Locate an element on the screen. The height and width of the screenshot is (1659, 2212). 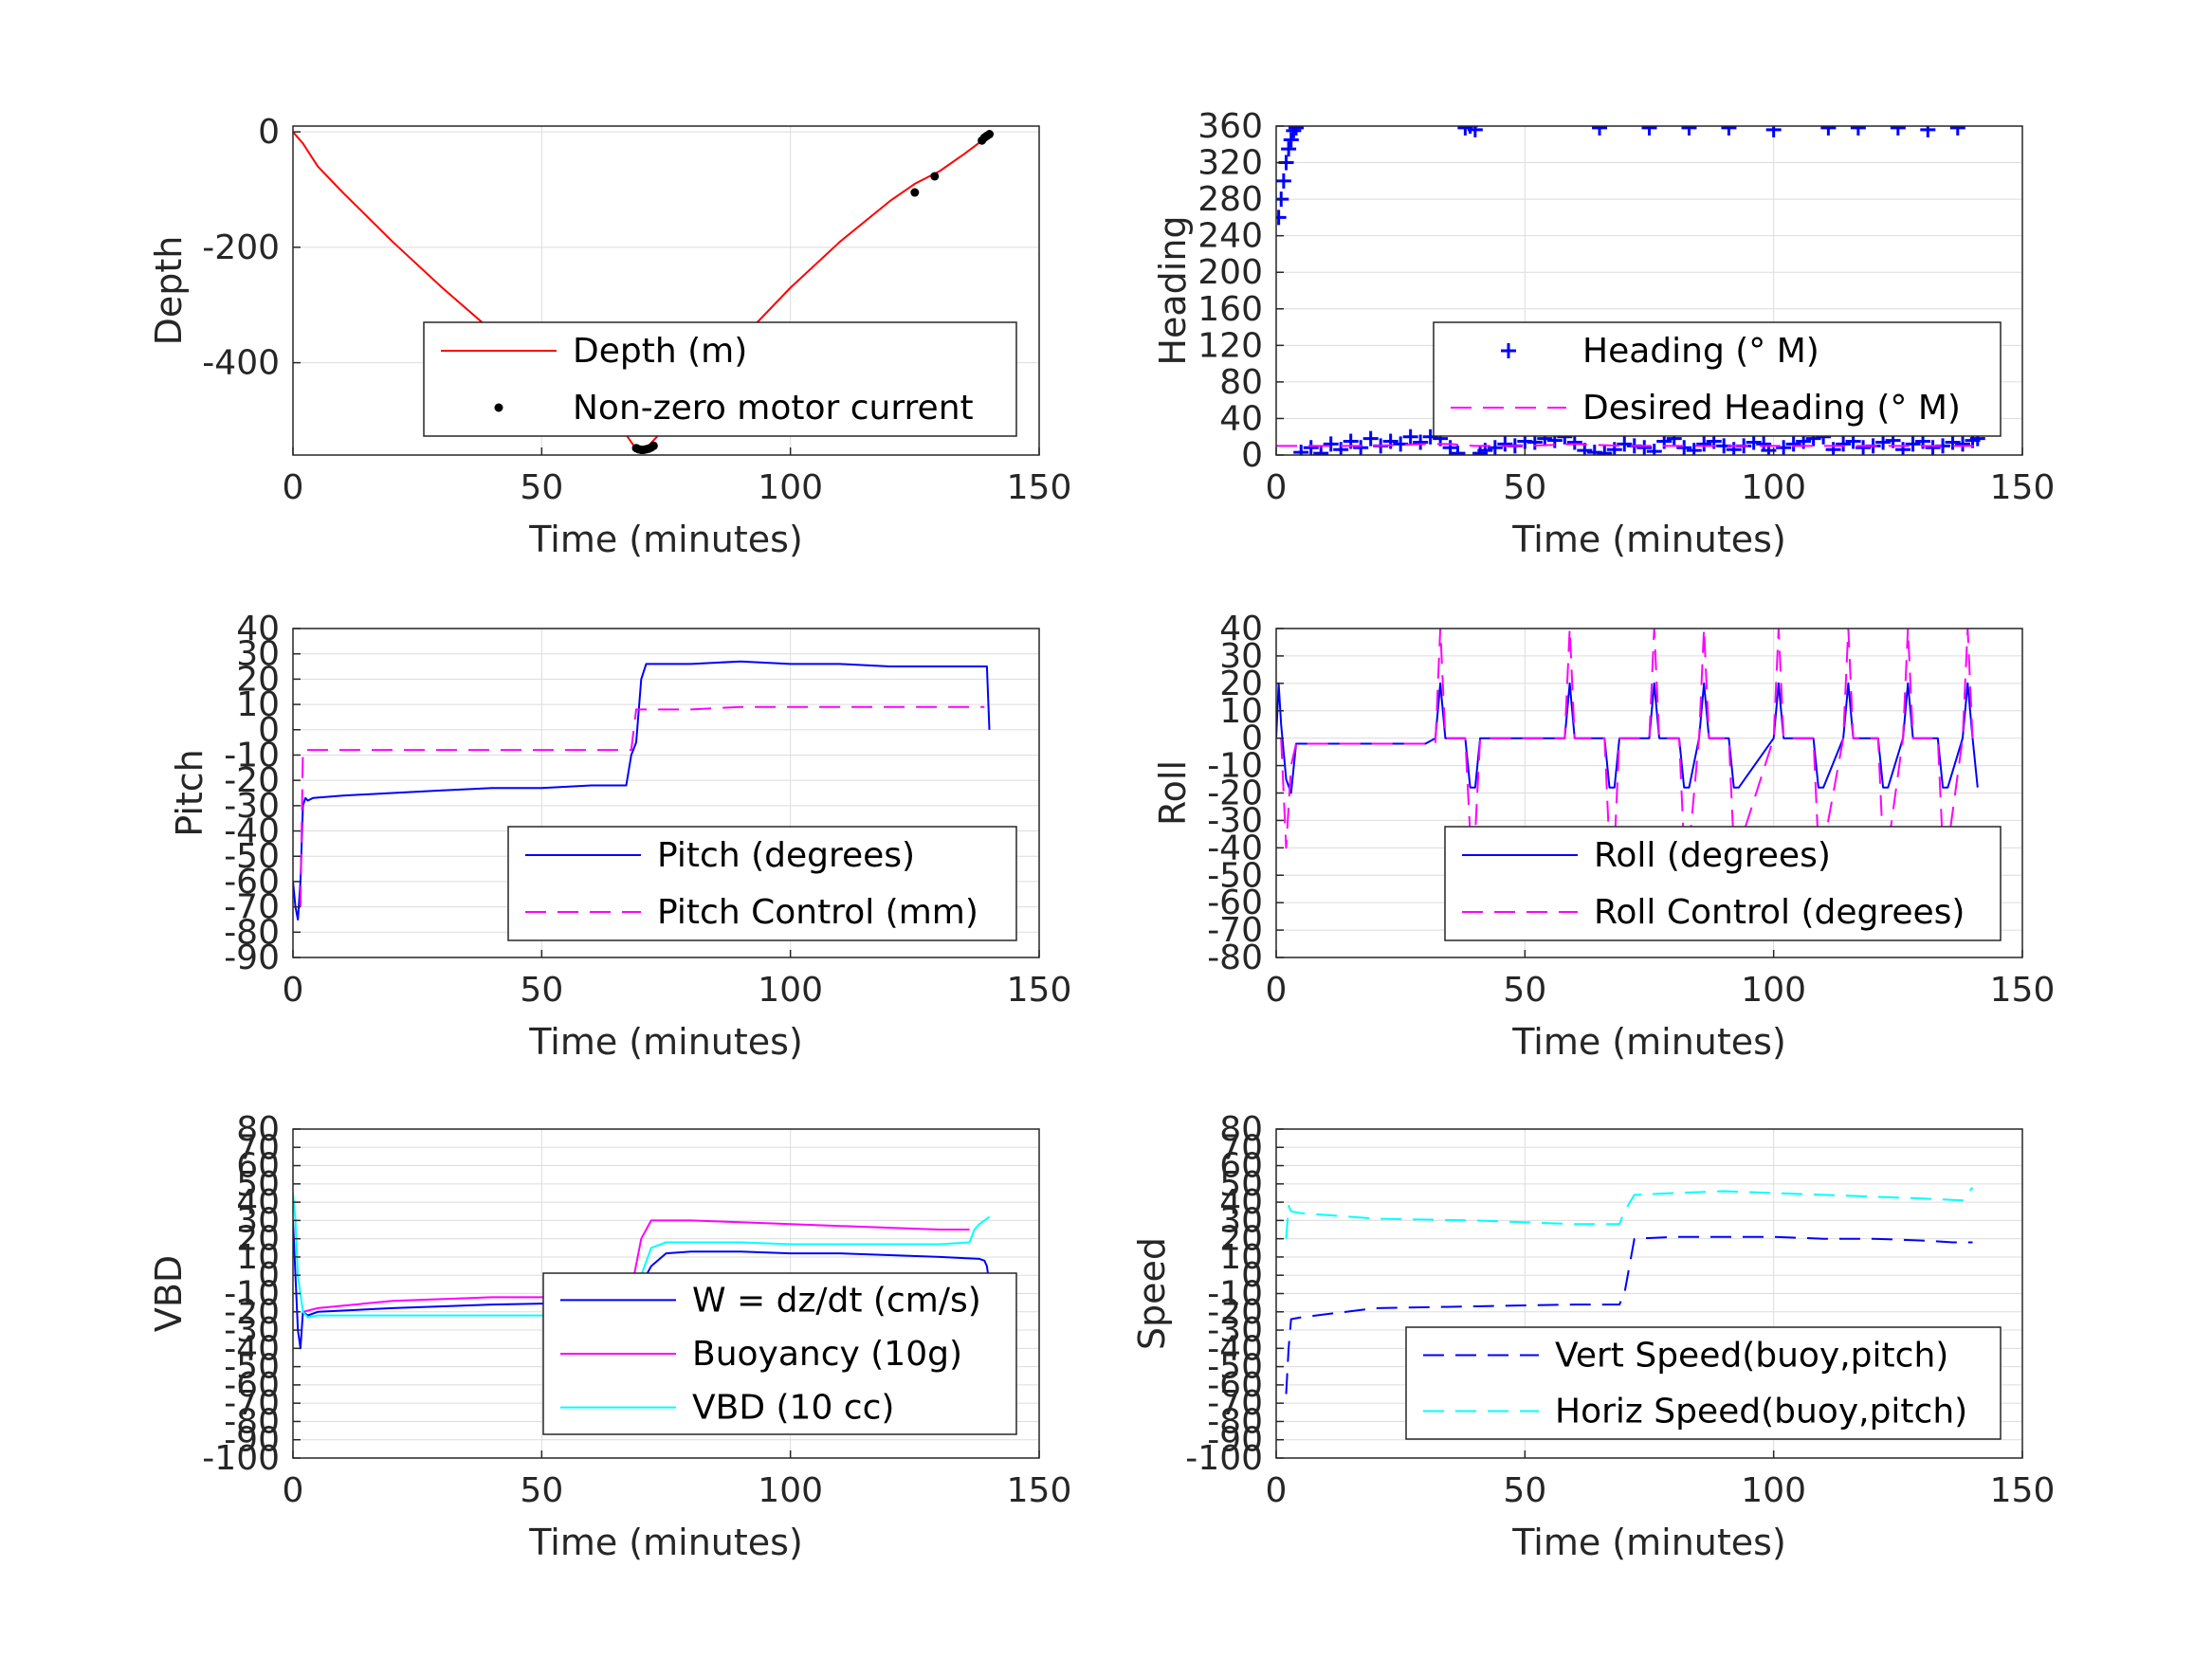
pitch-y-tick-label-12: 30 is located at coordinates (258, 654).